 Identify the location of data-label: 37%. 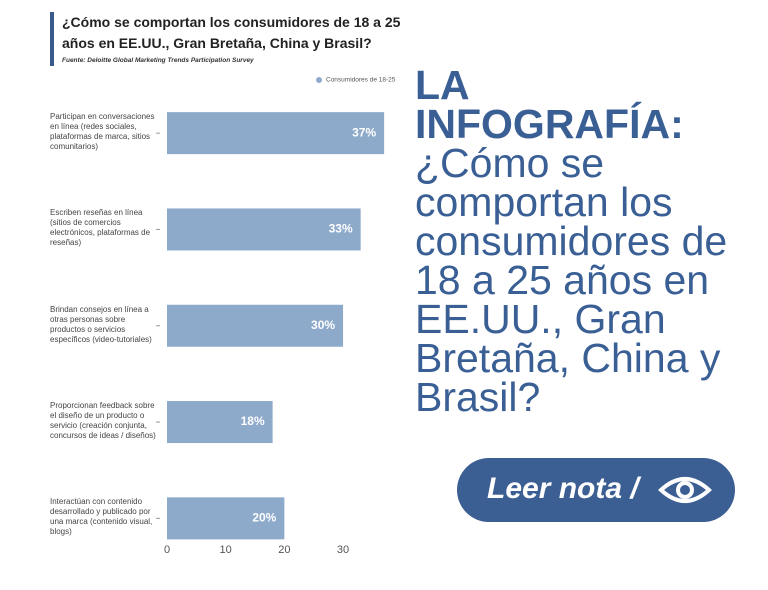
(364, 132).